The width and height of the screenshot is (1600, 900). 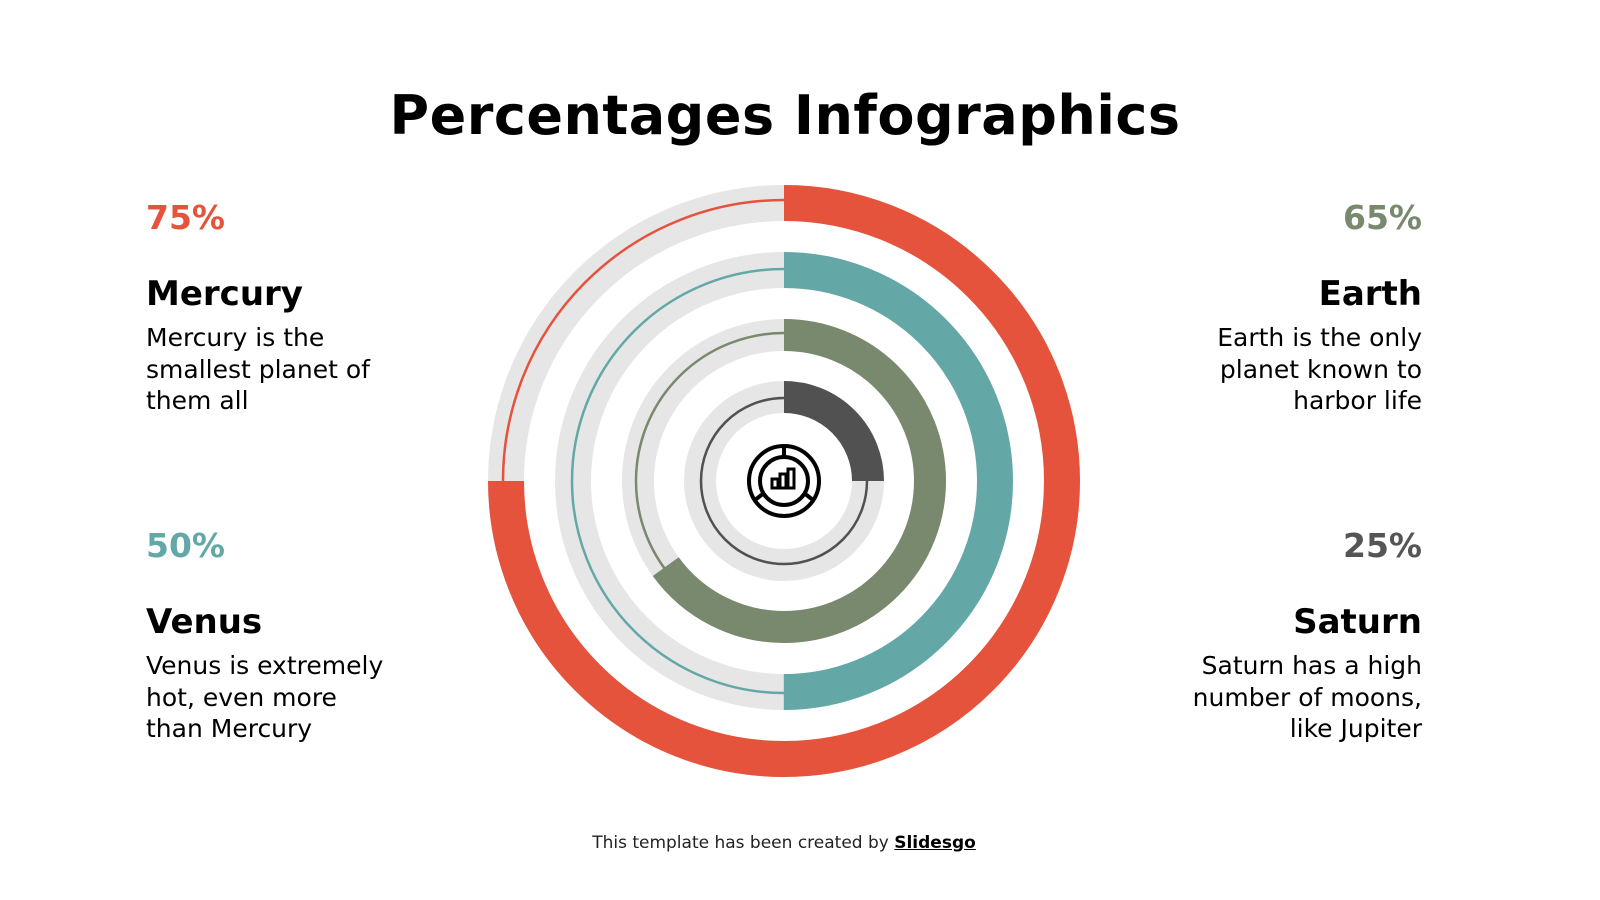 What do you see at coordinates (1370, 294) in the screenshot?
I see `item-title: Earth` at bounding box center [1370, 294].